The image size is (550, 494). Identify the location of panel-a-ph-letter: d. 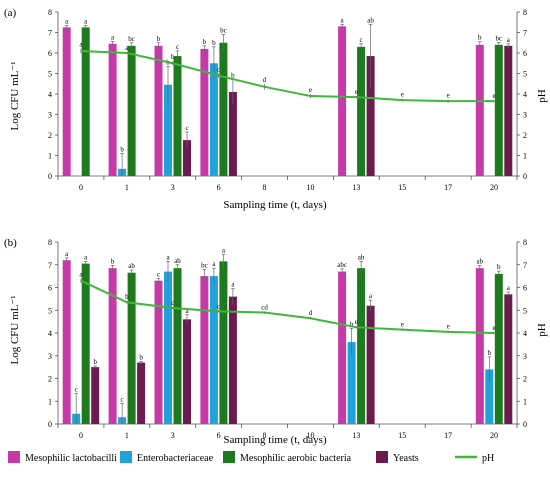
(265, 80).